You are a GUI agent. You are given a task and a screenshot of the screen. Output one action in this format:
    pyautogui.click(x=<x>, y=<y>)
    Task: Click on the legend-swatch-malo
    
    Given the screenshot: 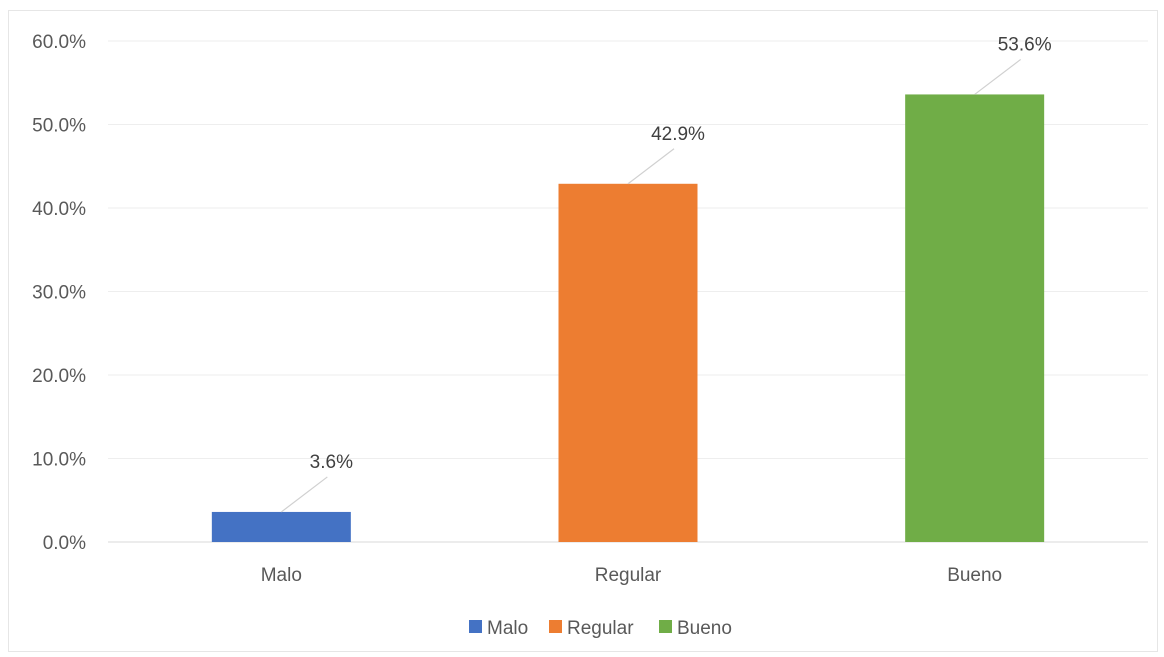 What is the action you would take?
    pyautogui.click(x=475, y=626)
    